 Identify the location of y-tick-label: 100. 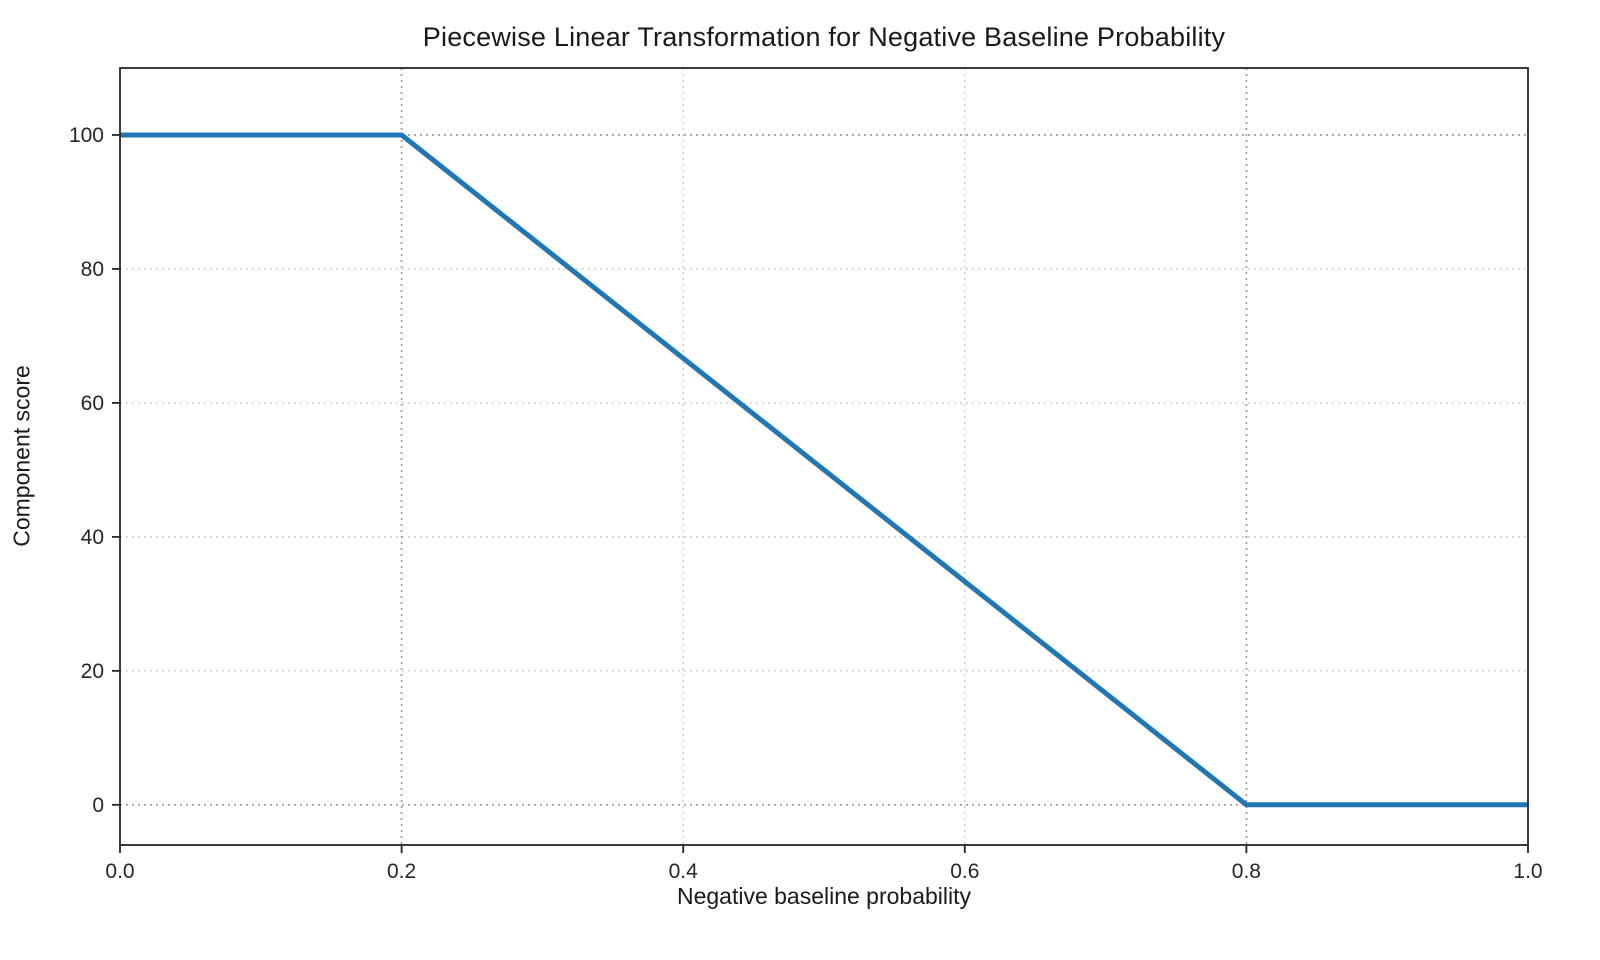
(86, 135).